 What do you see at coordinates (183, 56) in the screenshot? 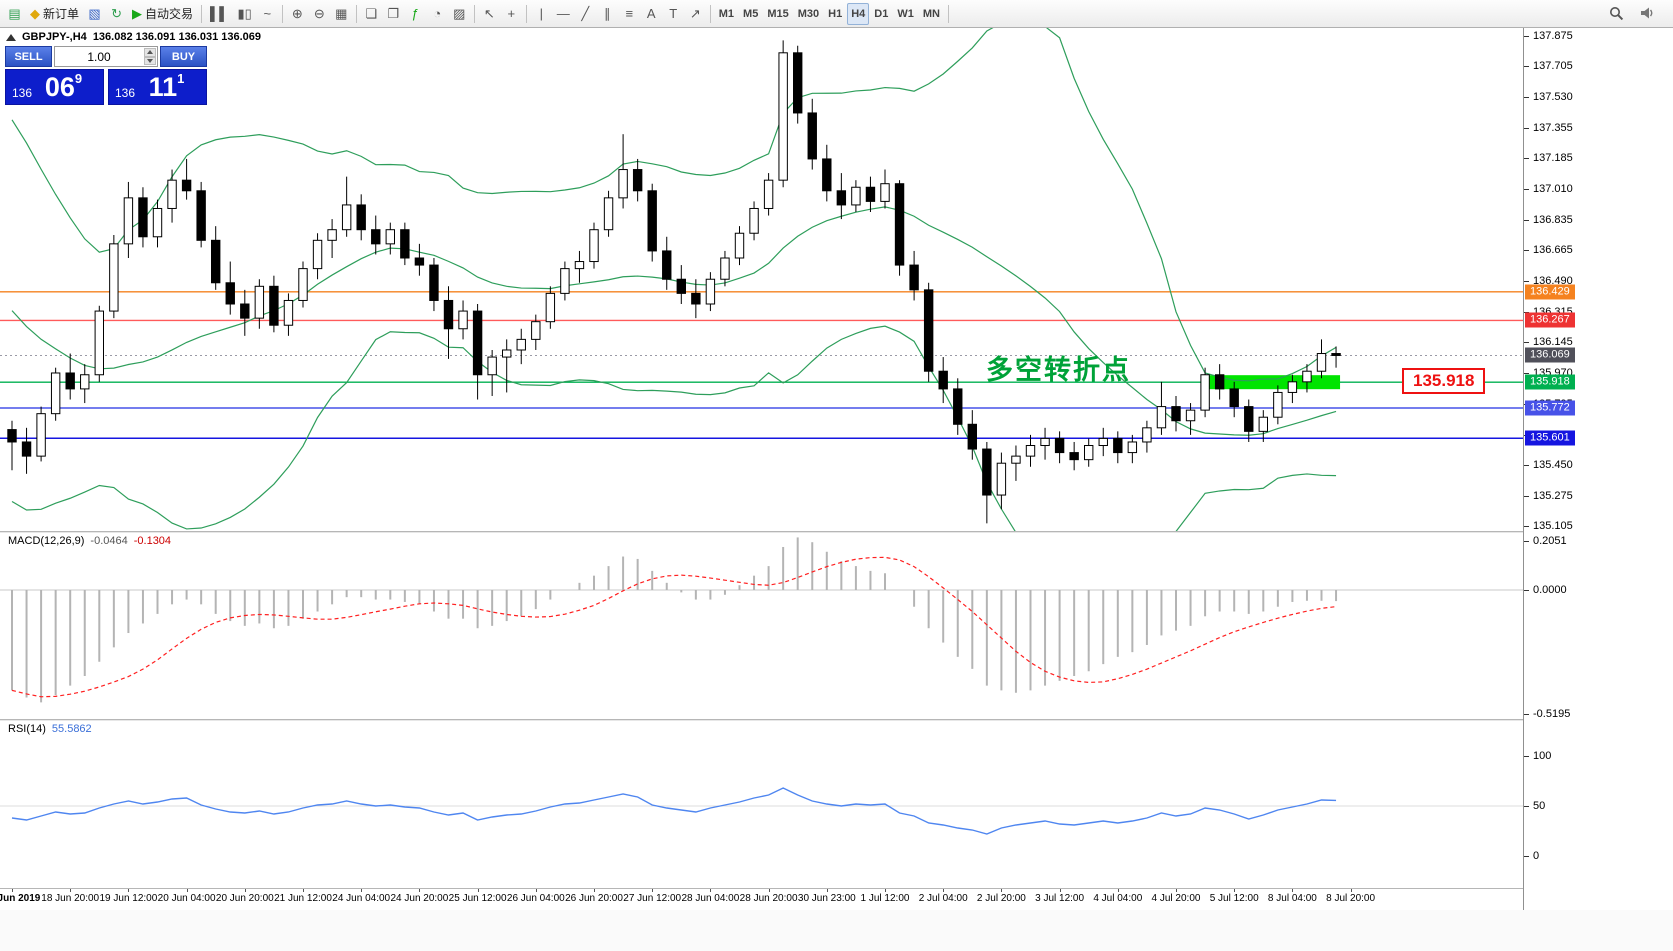
I see `buy-button: BUY` at bounding box center [183, 56].